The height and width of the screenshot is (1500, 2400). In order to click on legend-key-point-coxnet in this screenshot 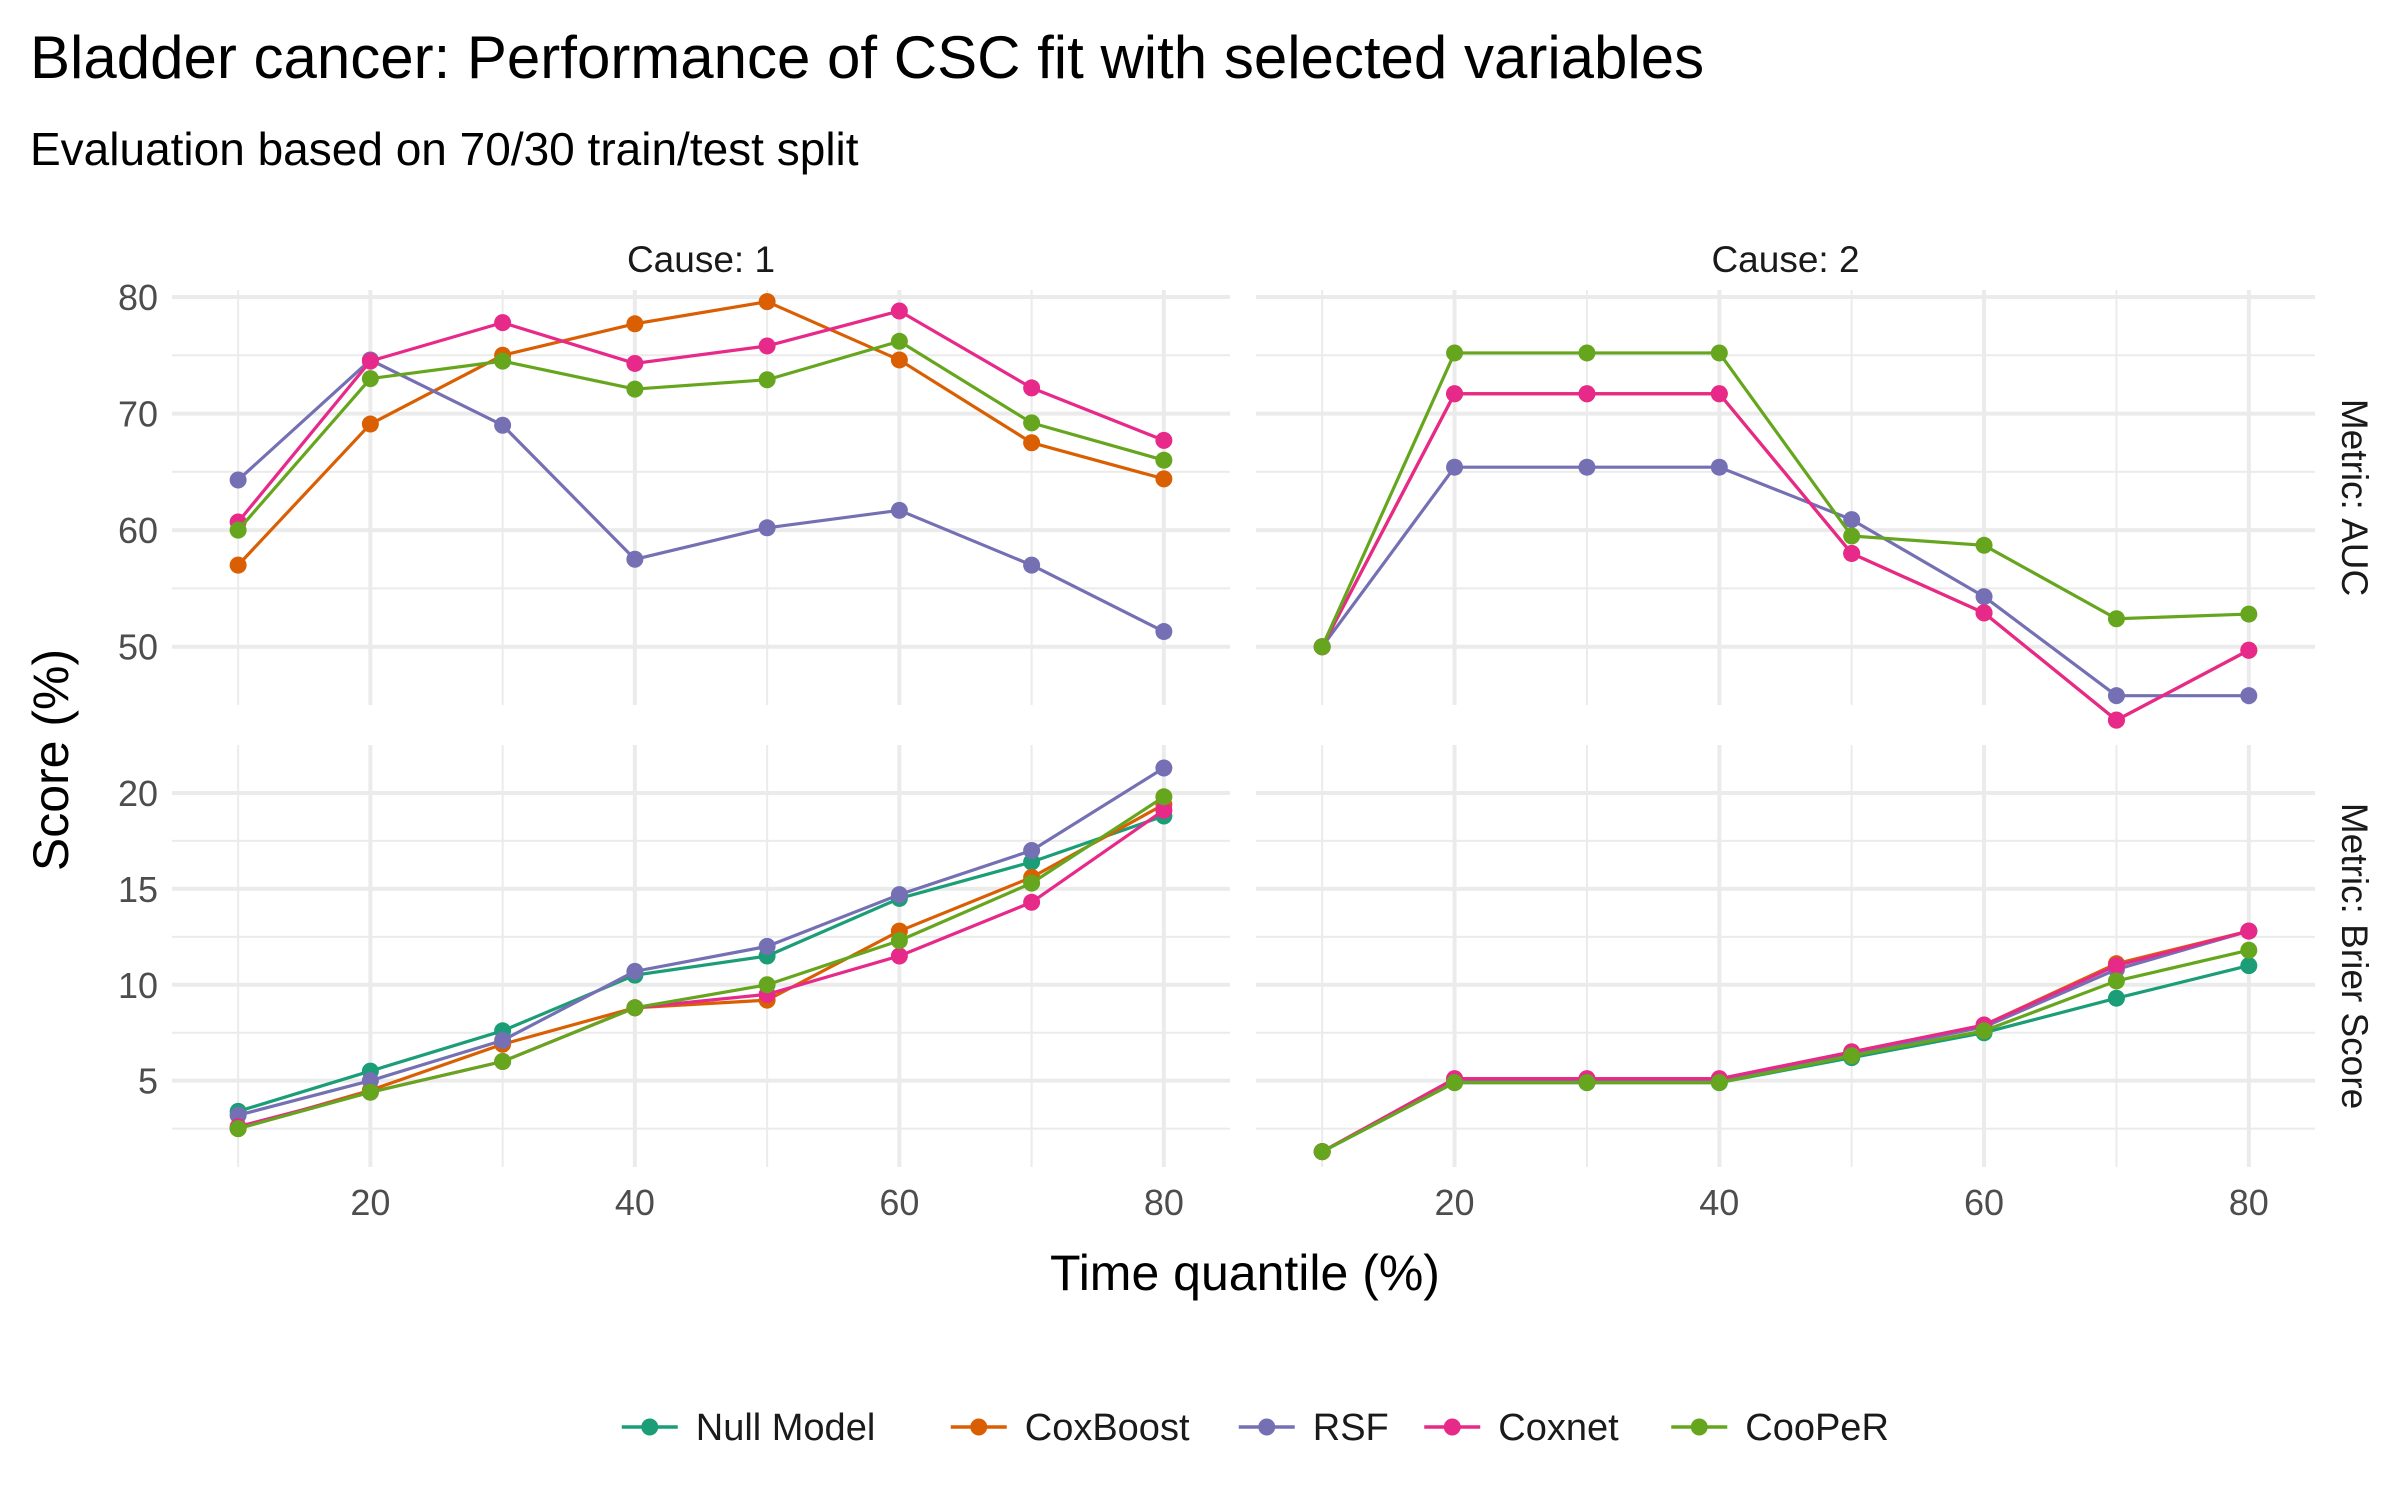, I will do `click(1452, 1427)`.